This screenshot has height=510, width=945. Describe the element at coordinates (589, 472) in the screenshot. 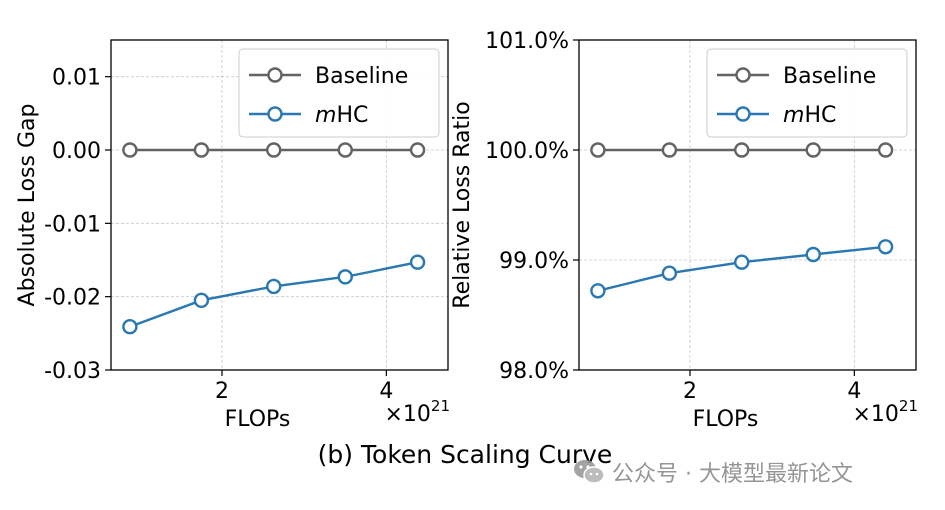

I see `wechat-icon` at that location.